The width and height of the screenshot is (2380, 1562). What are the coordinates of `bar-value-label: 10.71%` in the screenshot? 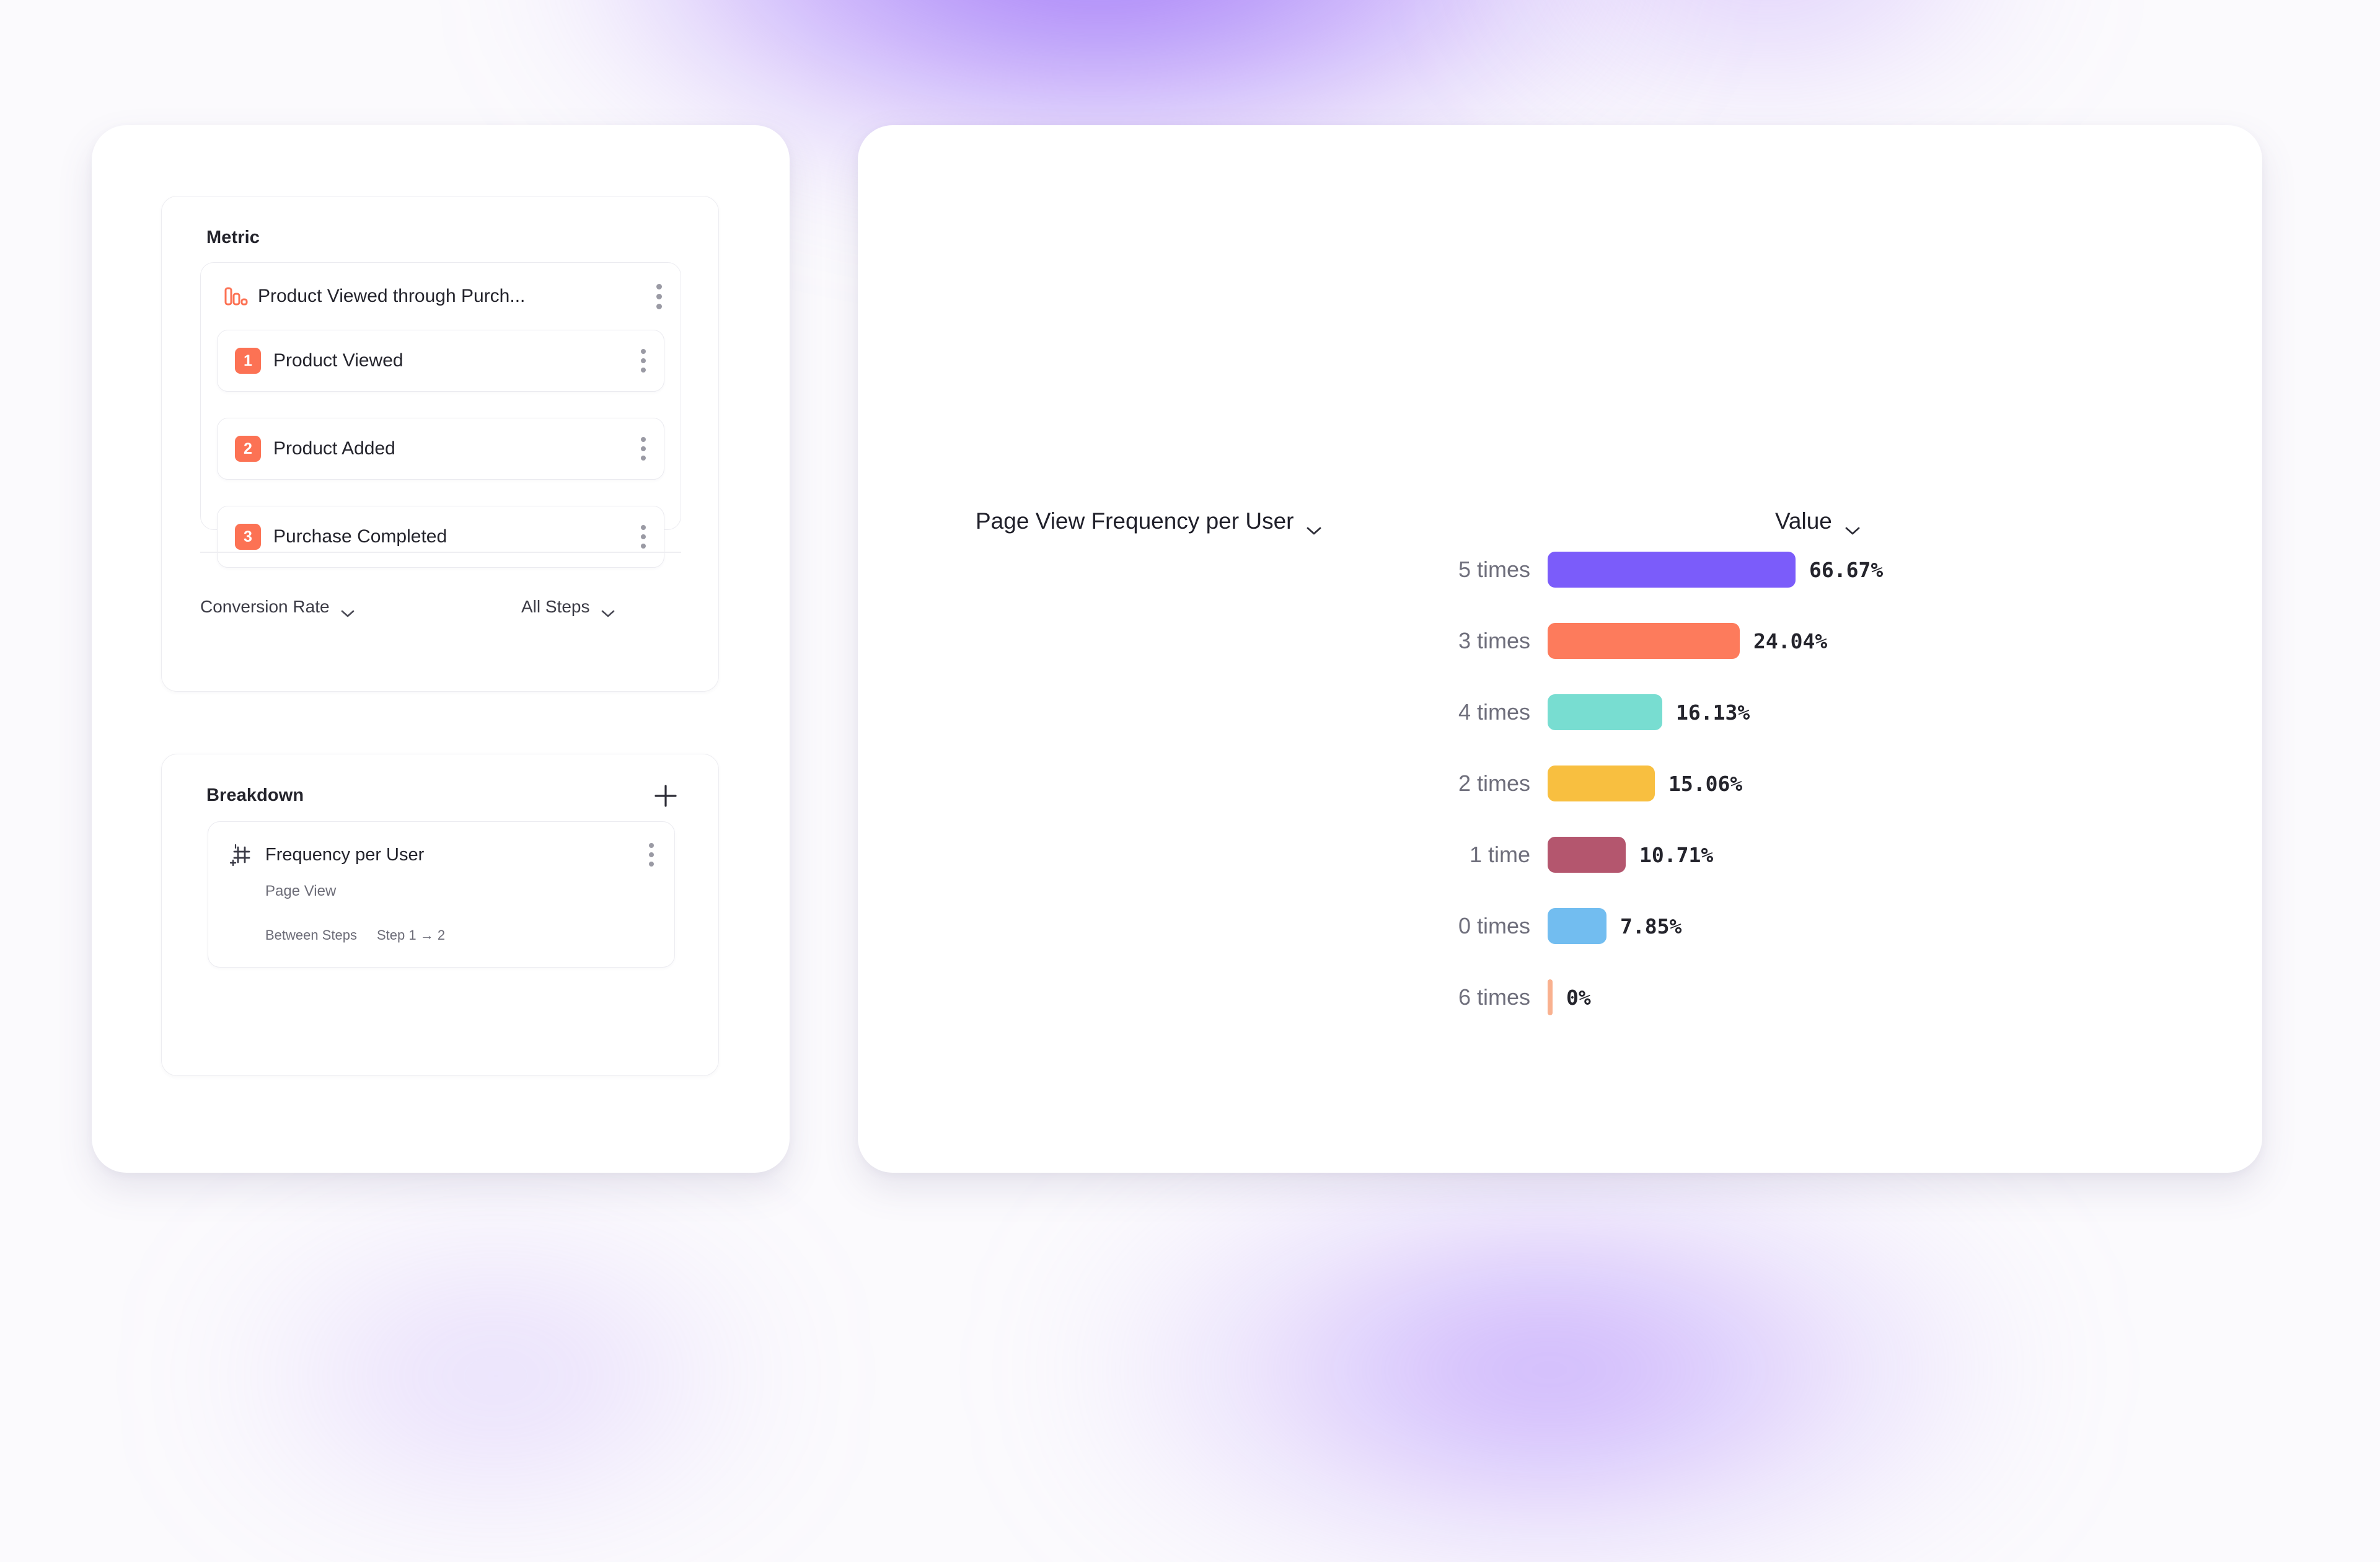 It's located at (1676, 855).